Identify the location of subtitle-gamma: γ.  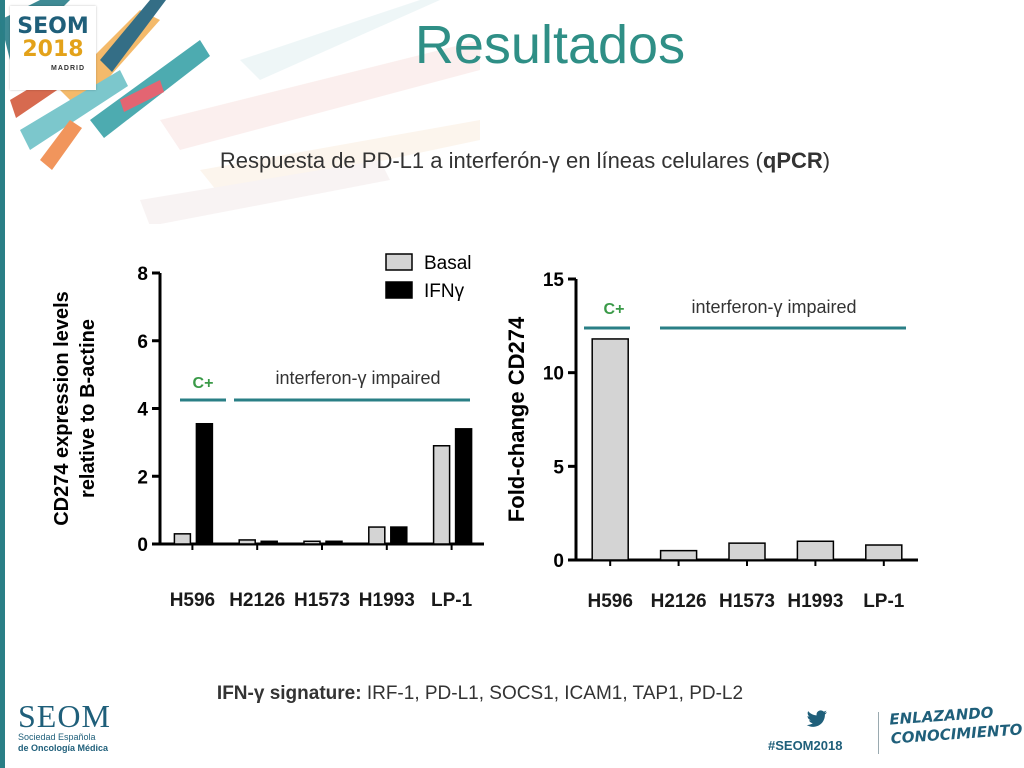
(554, 160).